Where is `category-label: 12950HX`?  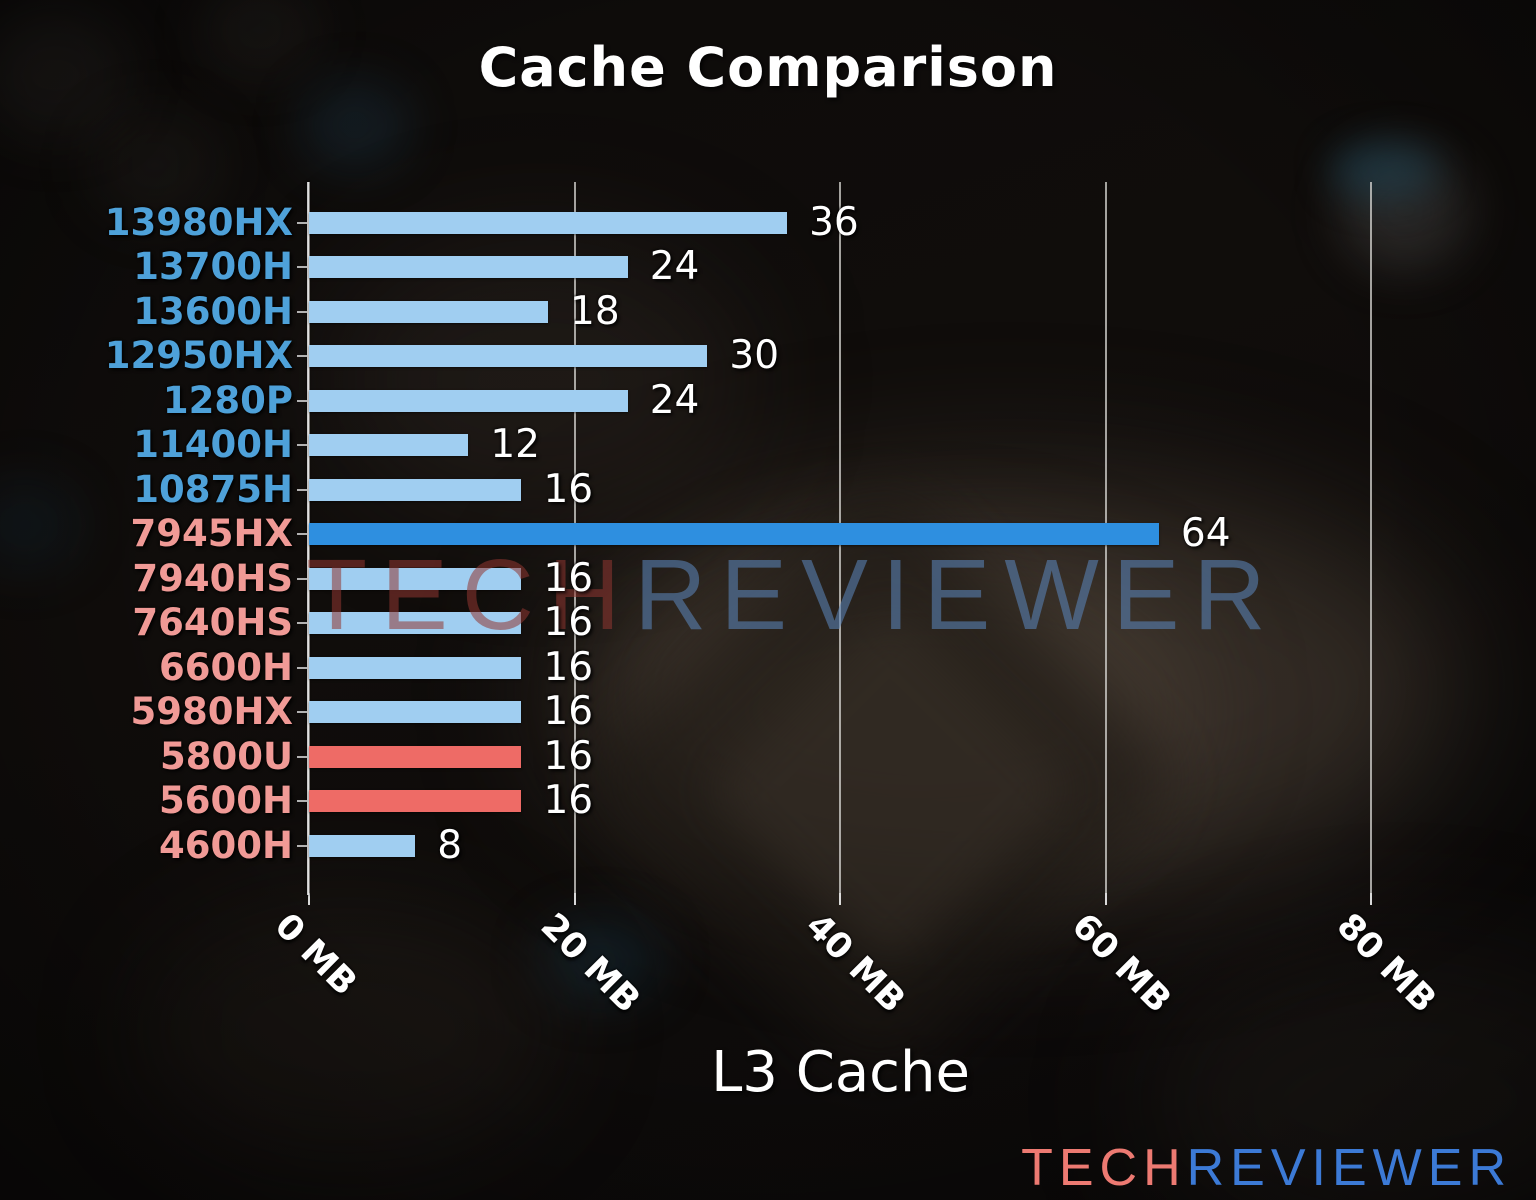 category-label: 12950HX is located at coordinates (198, 355).